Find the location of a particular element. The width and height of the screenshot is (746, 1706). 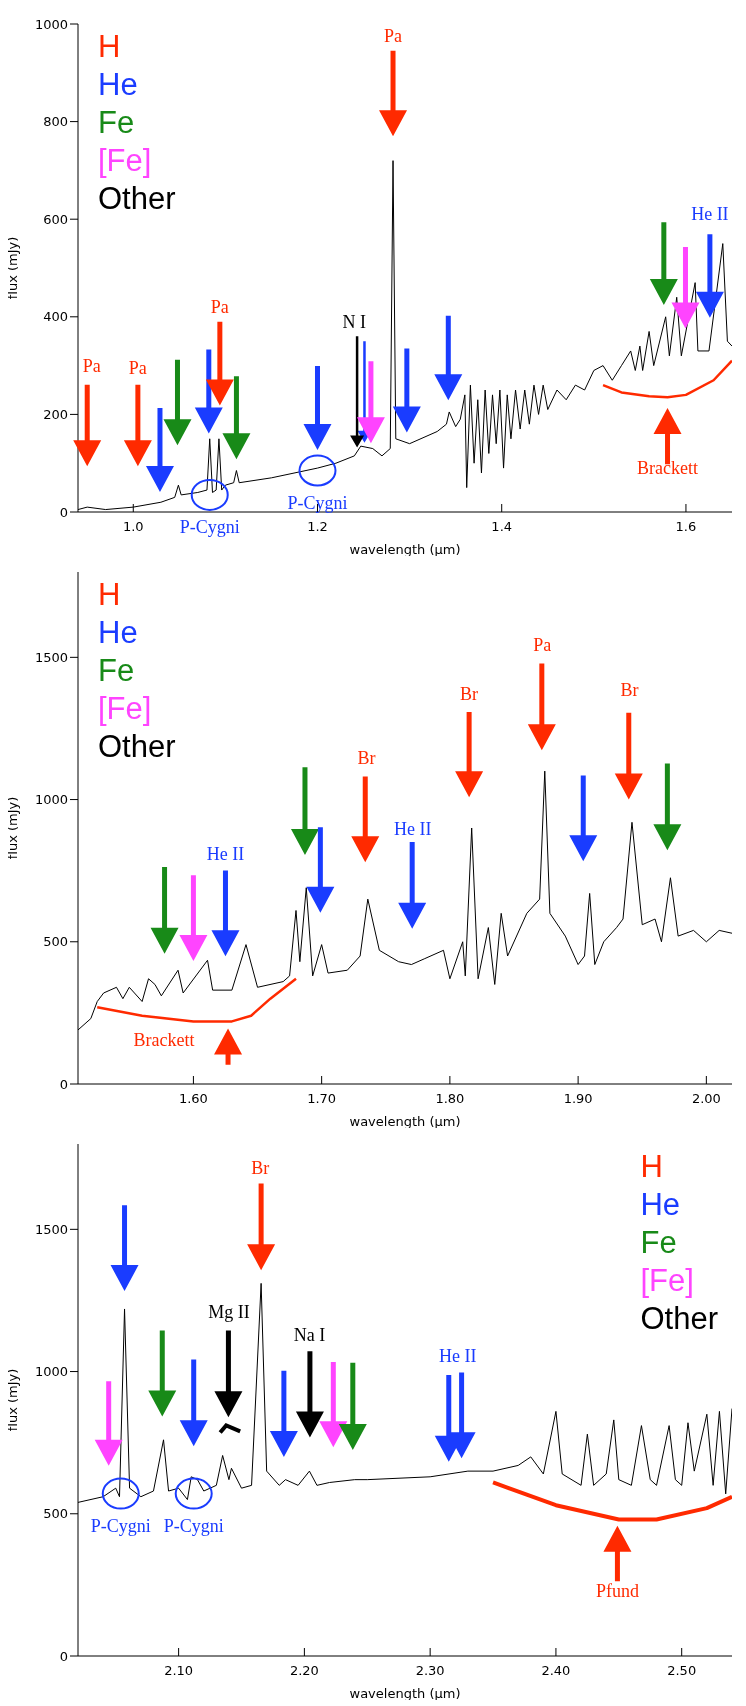

x-tick-label: 2.40 is located at coordinates (556, 1671).